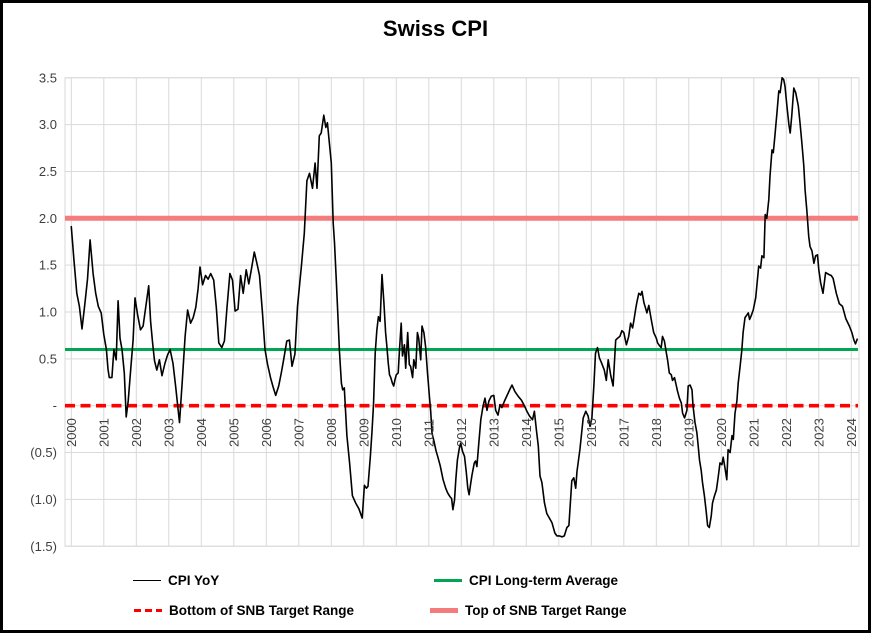 The height and width of the screenshot is (633, 871). What do you see at coordinates (656, 432) in the screenshot?
I see `x-tick-label: 2018` at bounding box center [656, 432].